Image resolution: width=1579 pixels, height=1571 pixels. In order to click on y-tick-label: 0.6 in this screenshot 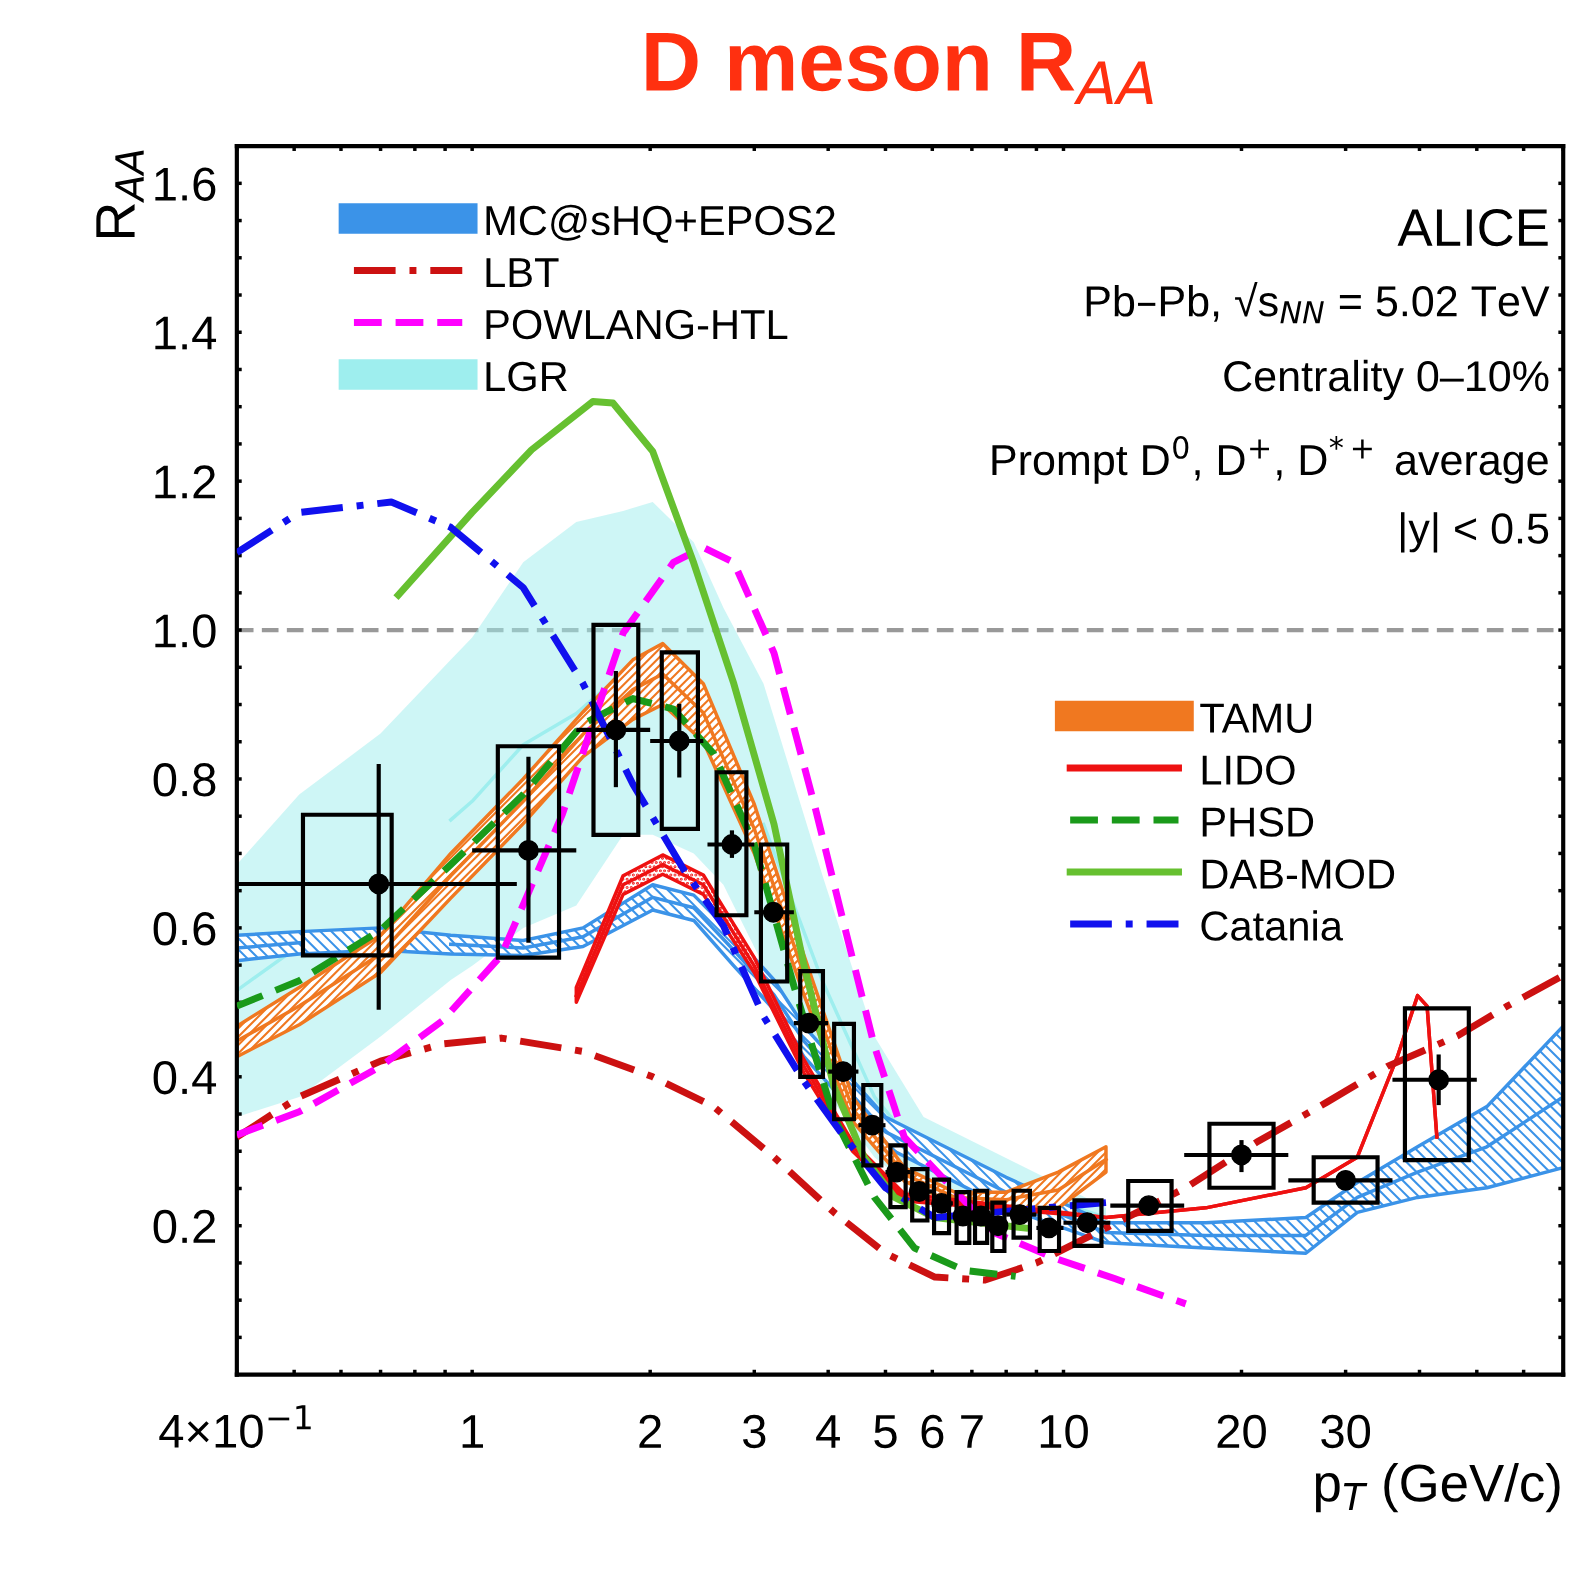, I will do `click(184, 929)`.